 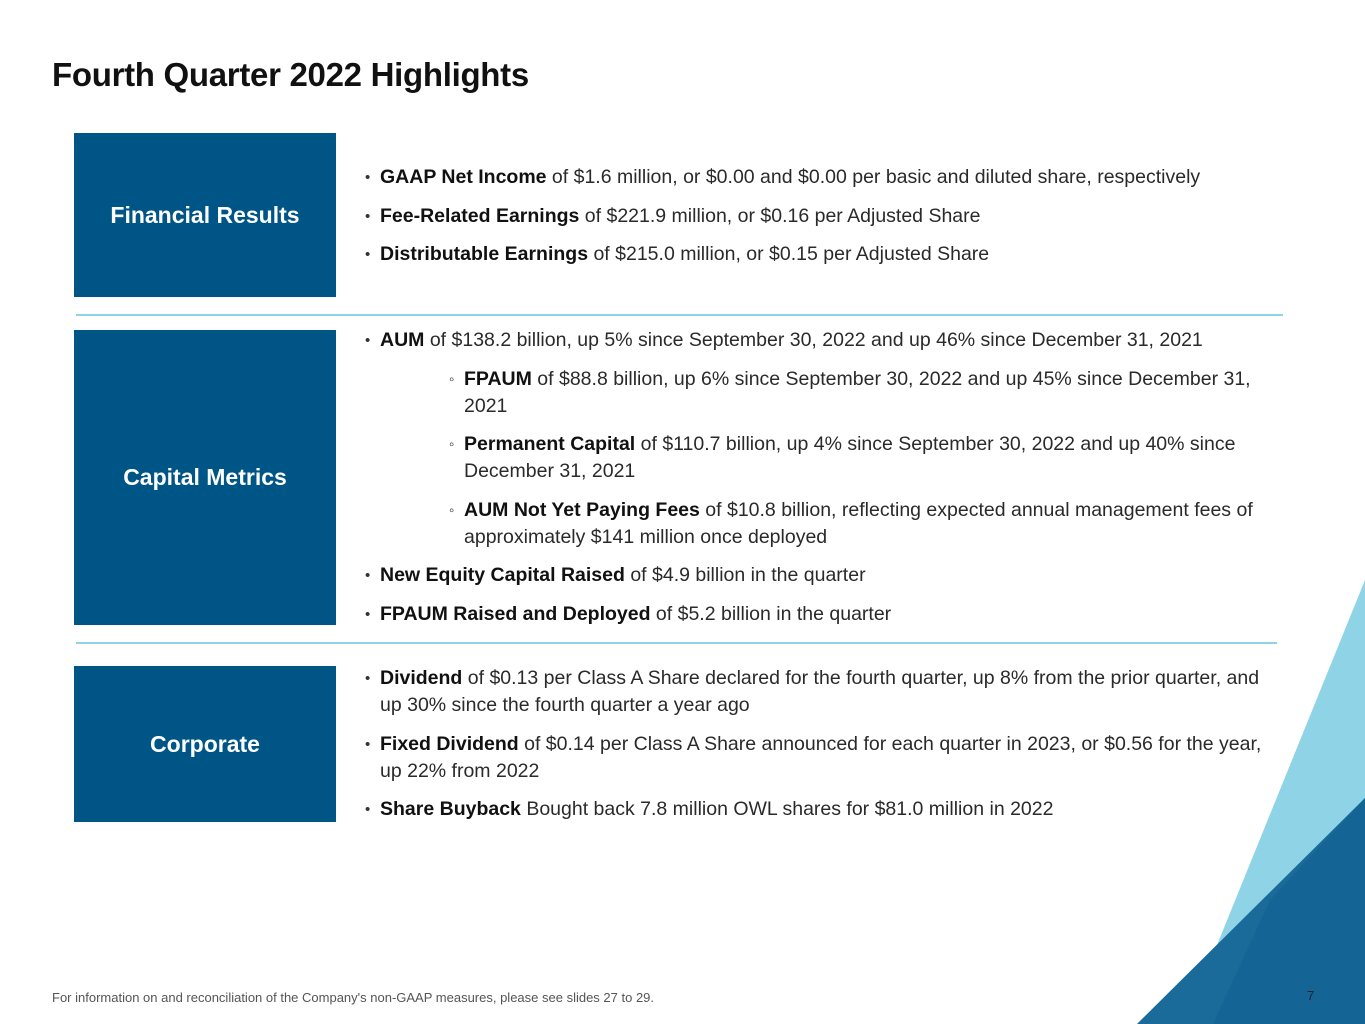 I want to click on bullet-term: GAAP Net Income, so click(x=463, y=177).